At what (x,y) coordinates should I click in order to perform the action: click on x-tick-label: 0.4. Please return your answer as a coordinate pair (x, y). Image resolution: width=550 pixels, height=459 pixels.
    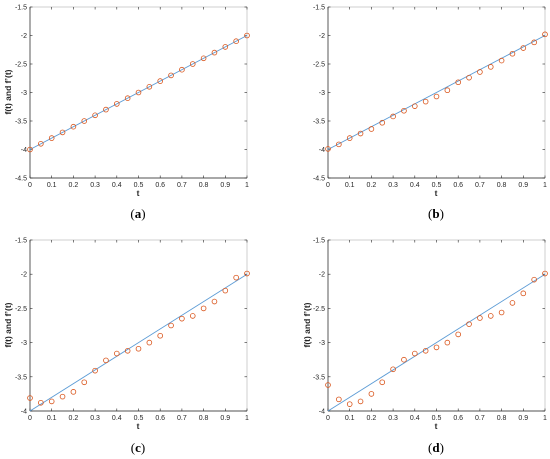
    Looking at the image, I should click on (415, 185).